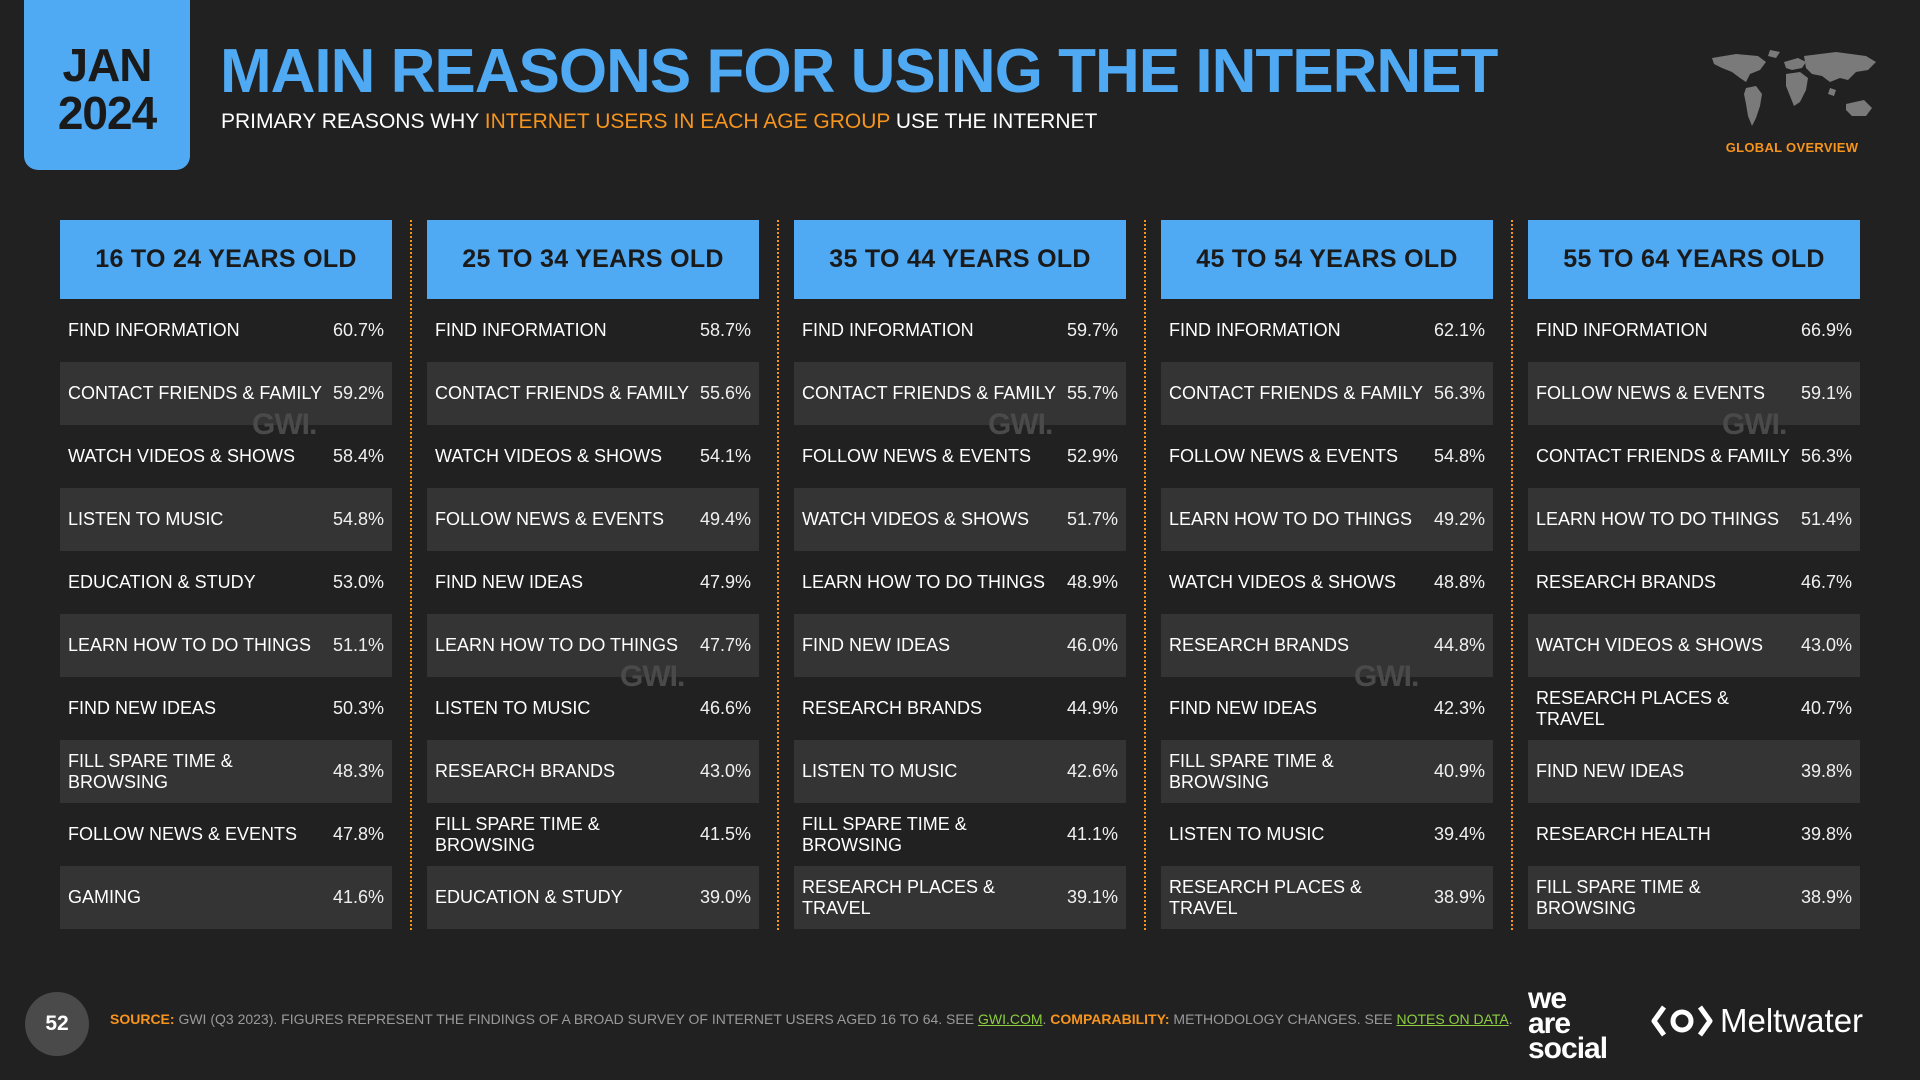 This screenshot has height=1080, width=1920. Describe the element at coordinates (1568, 1024) in the screenshot. I see `we-are-social-logo: we are social` at that location.